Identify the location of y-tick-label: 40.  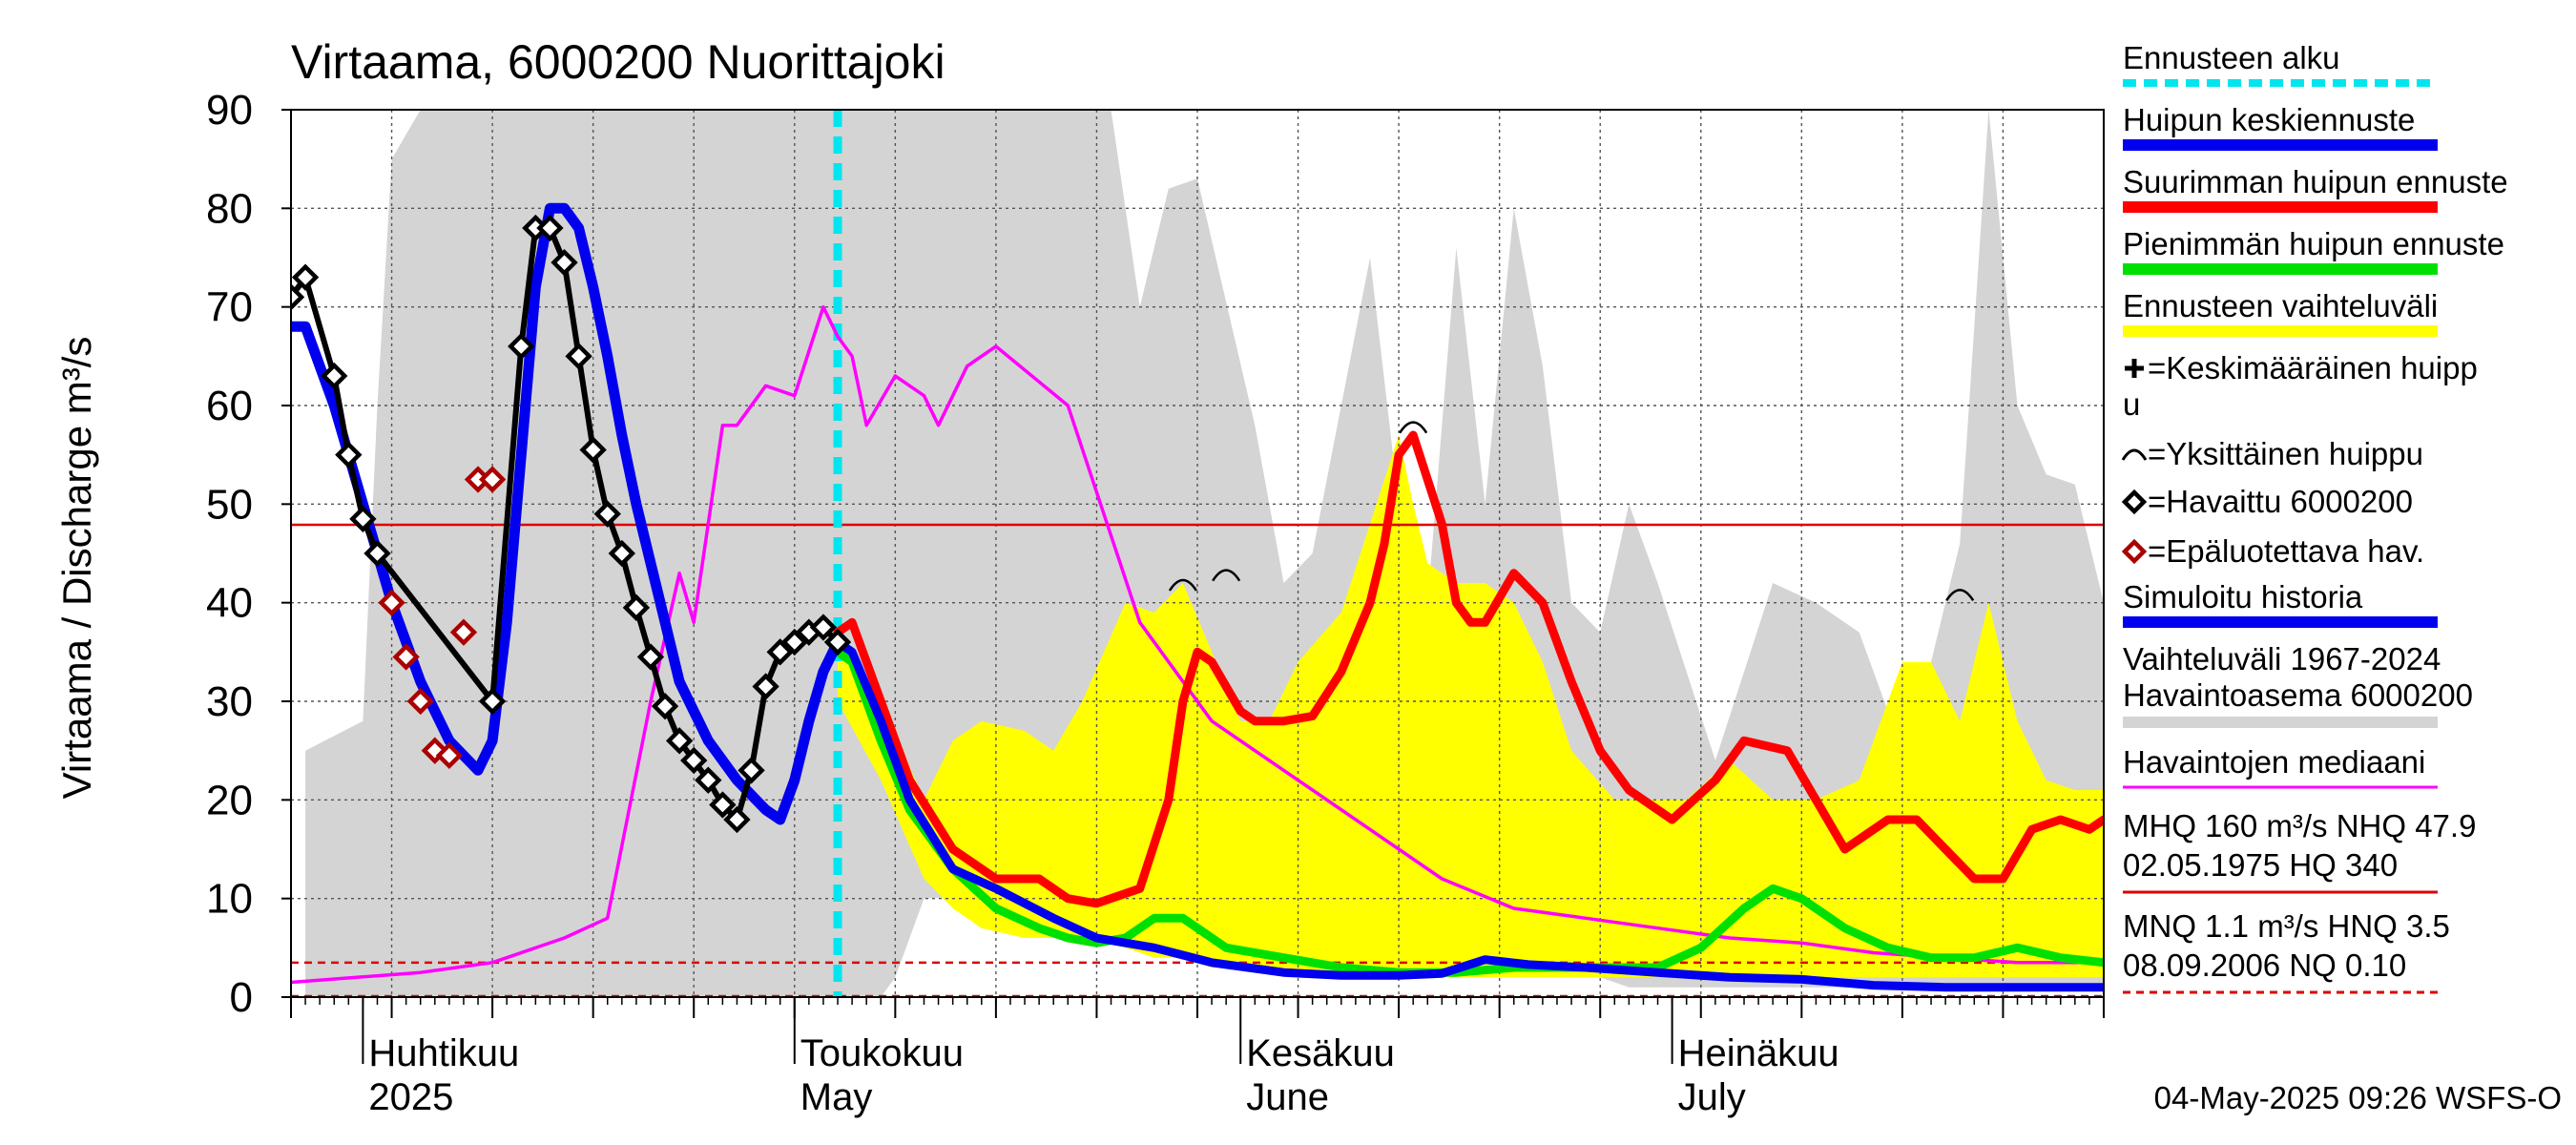
(229, 603).